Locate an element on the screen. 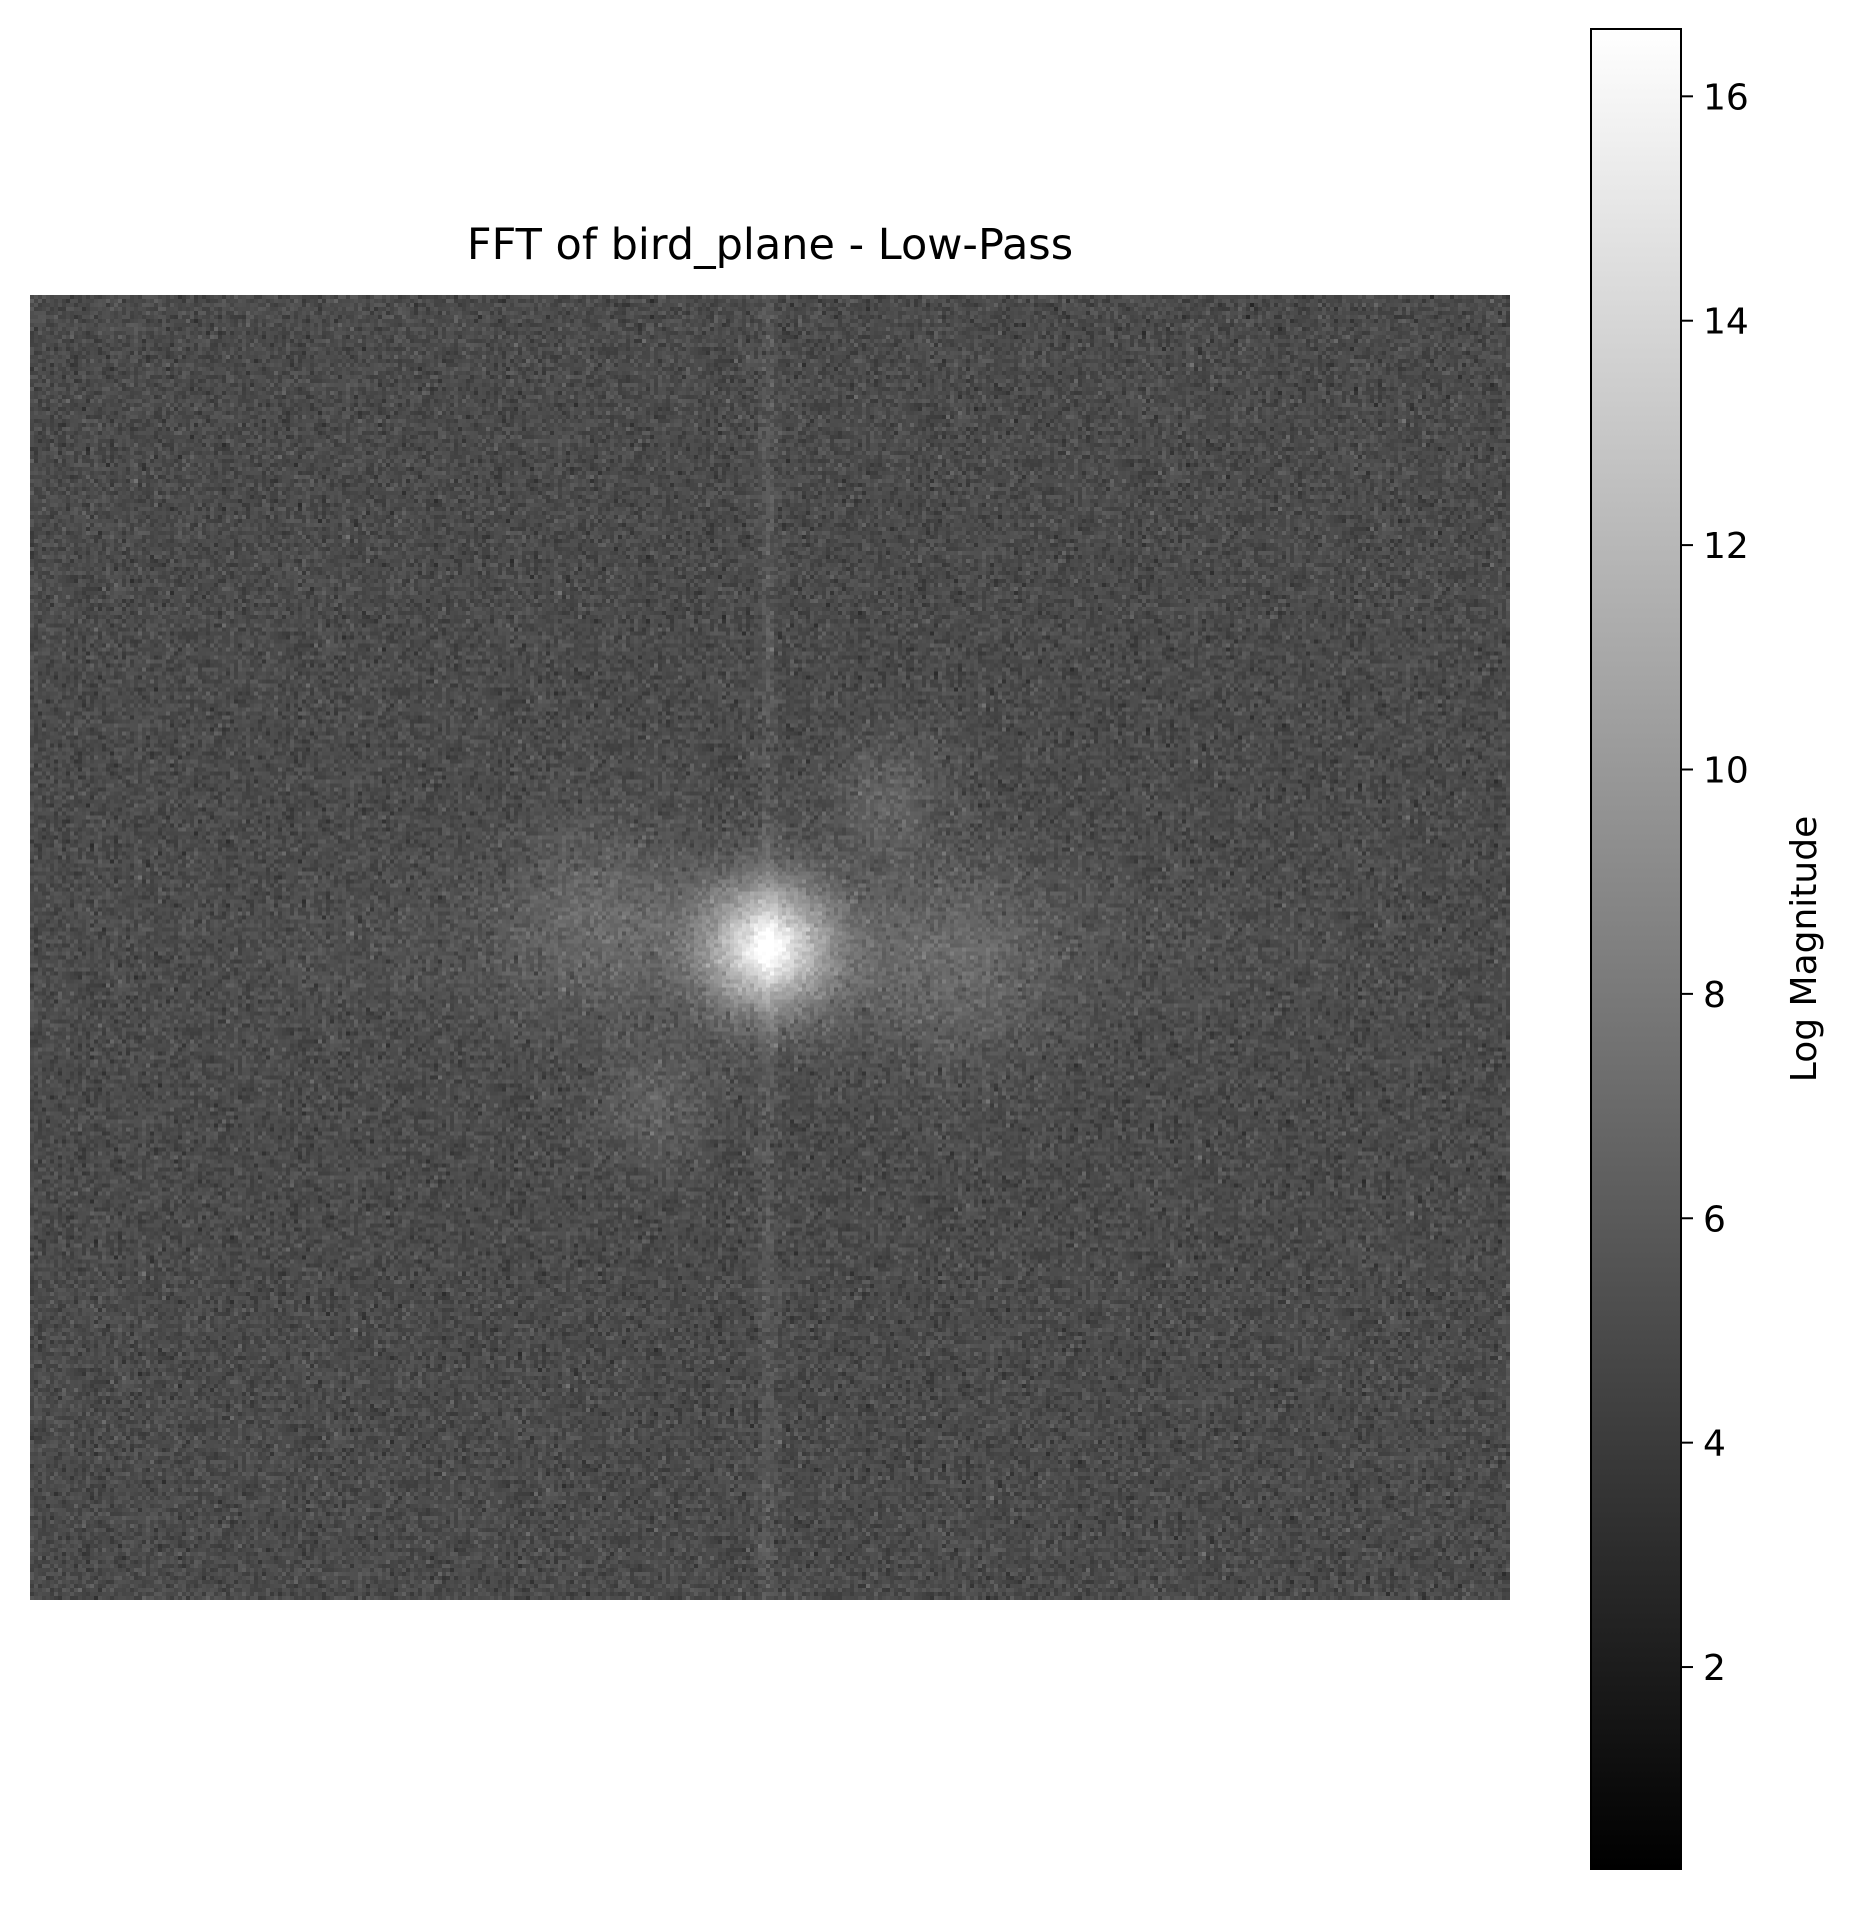 This screenshot has width=1874, height=1907. colorbar-tick-label: 12 is located at coordinates (1726, 546).